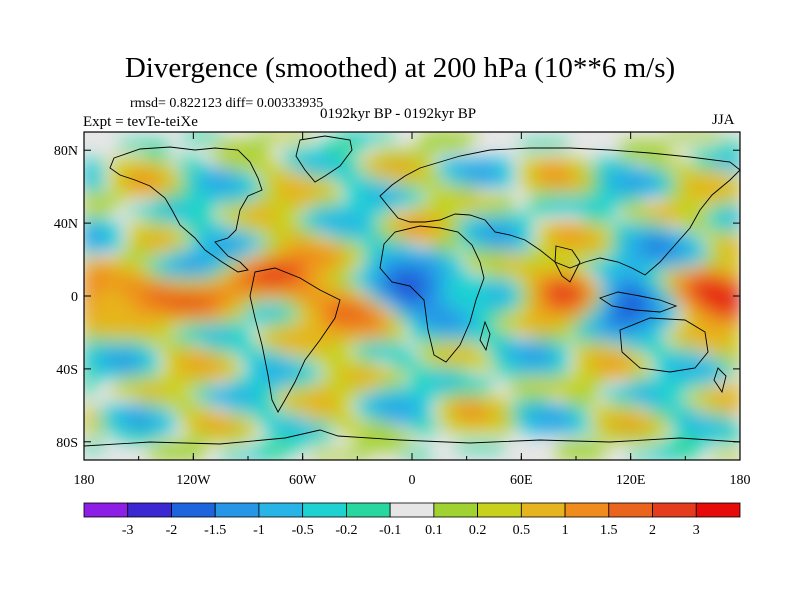 This screenshot has width=800, height=600. Describe the element at coordinates (324, 510) in the screenshot. I see `colorbar-swatch` at that location.